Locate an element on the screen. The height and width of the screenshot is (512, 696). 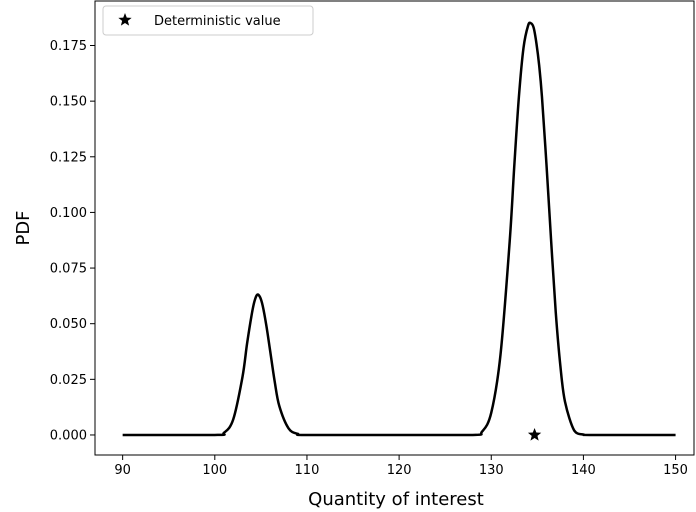
x-tick-label: 110 is located at coordinates (307, 470).